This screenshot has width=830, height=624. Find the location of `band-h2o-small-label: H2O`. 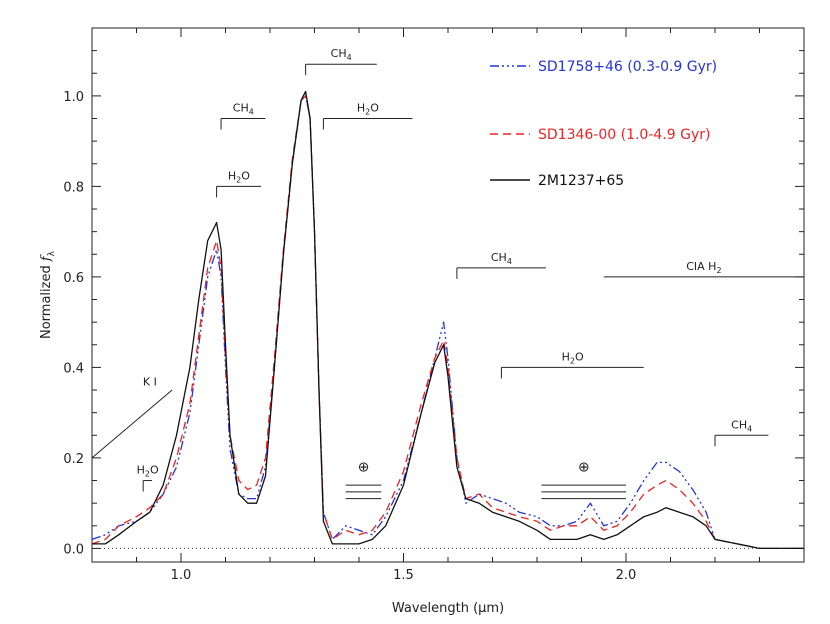

band-h2o-small-label: H2O is located at coordinates (148, 471).